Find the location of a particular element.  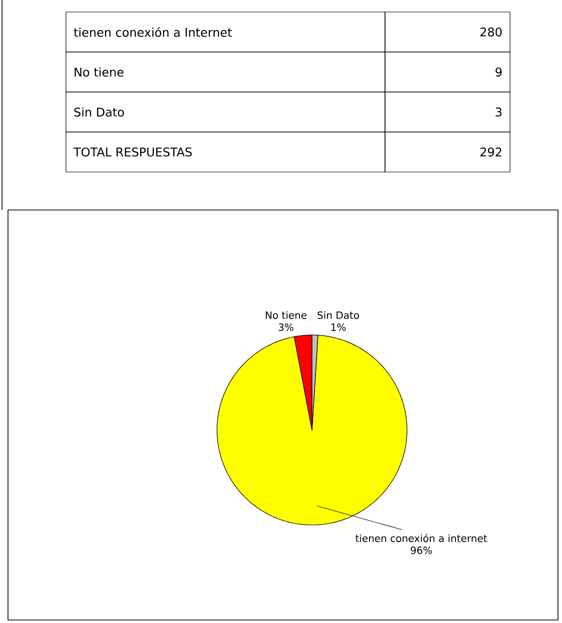

slice-label: No tiene is located at coordinates (286, 315).